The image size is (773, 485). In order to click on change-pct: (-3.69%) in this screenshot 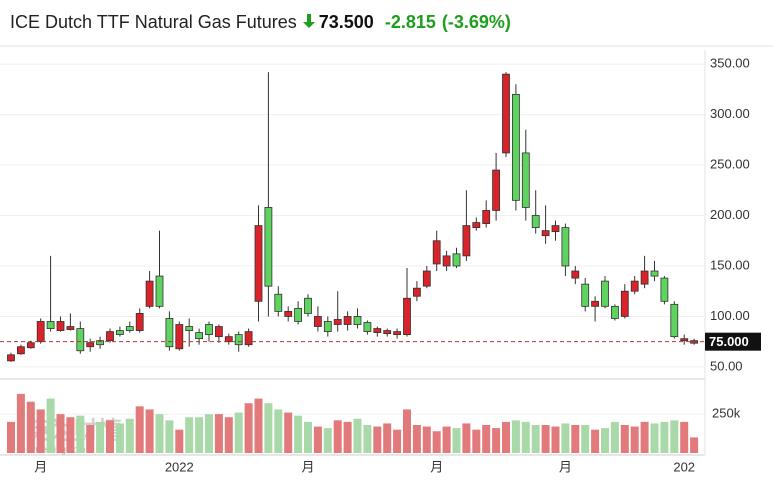, I will do `click(476, 22)`.